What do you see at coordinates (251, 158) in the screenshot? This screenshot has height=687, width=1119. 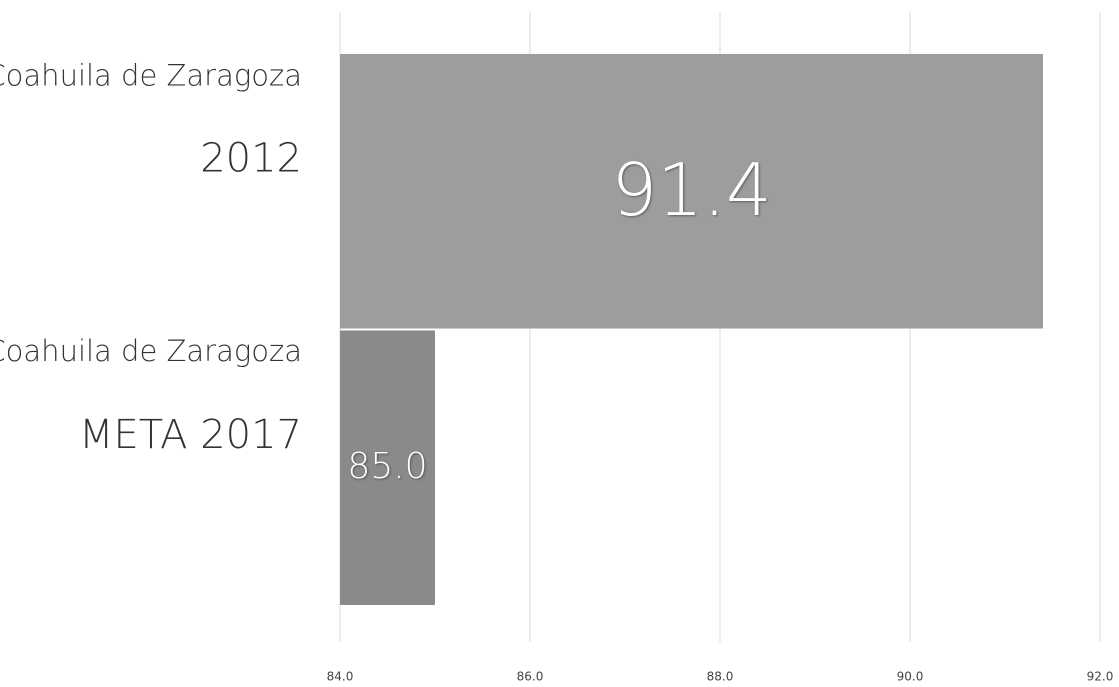 I see `y-tick-label: 2012` at bounding box center [251, 158].